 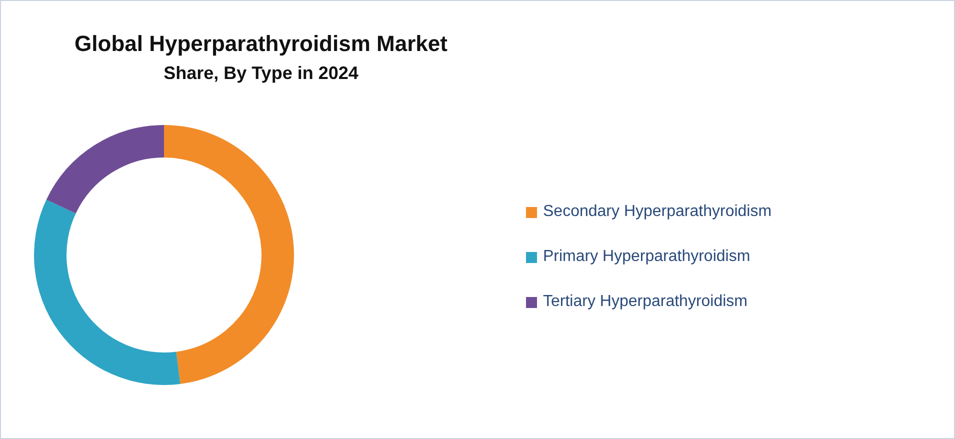 I want to click on legend-label: Secondary Hyperparathyroidism, so click(x=657, y=212).